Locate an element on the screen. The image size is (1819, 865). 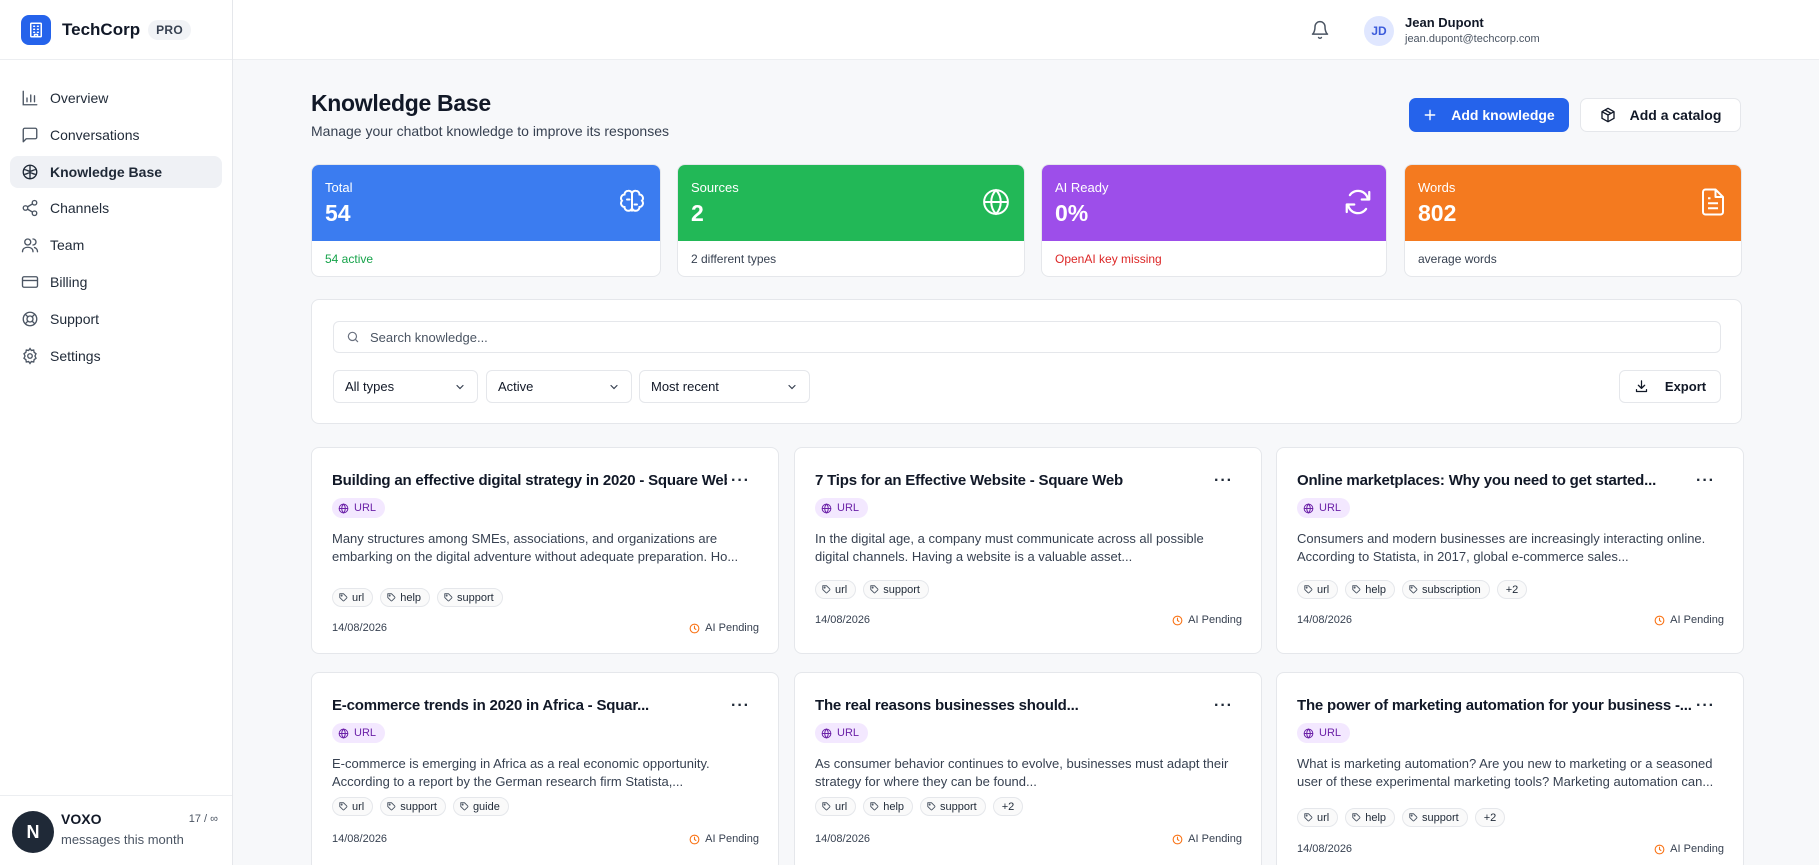
type-select: All types is located at coordinates (405, 386).